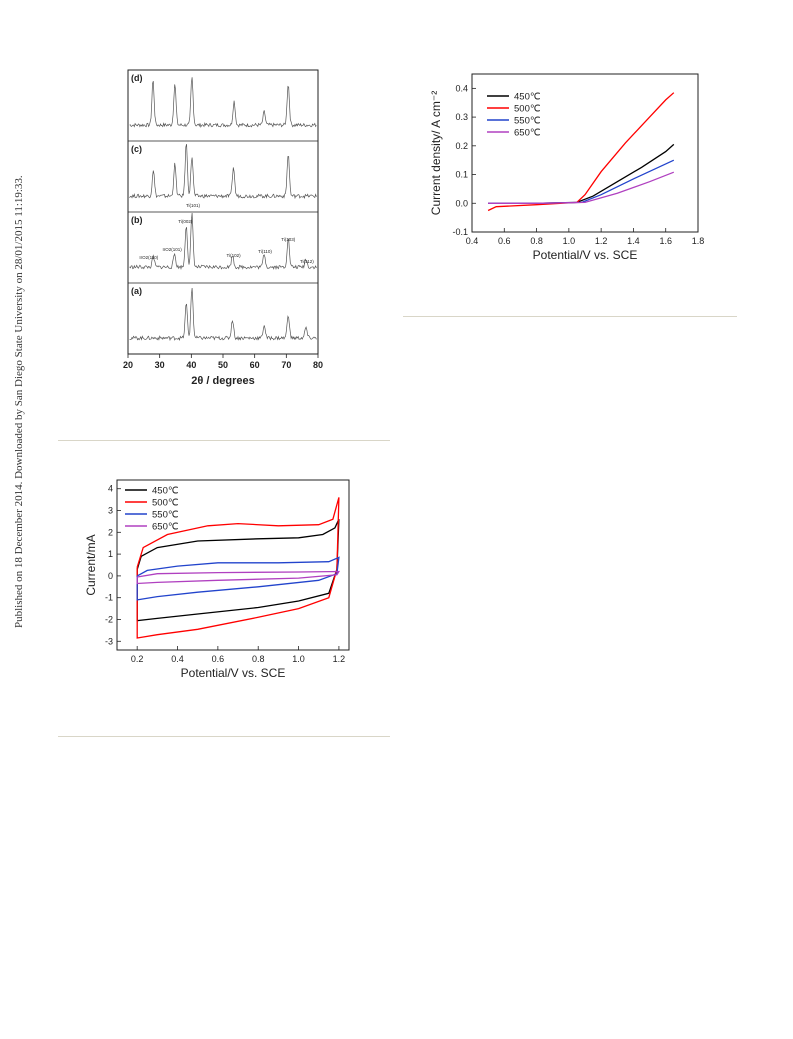 The image size is (793, 1039). I want to click on xrd-panel-label: (b), so click(137, 220).